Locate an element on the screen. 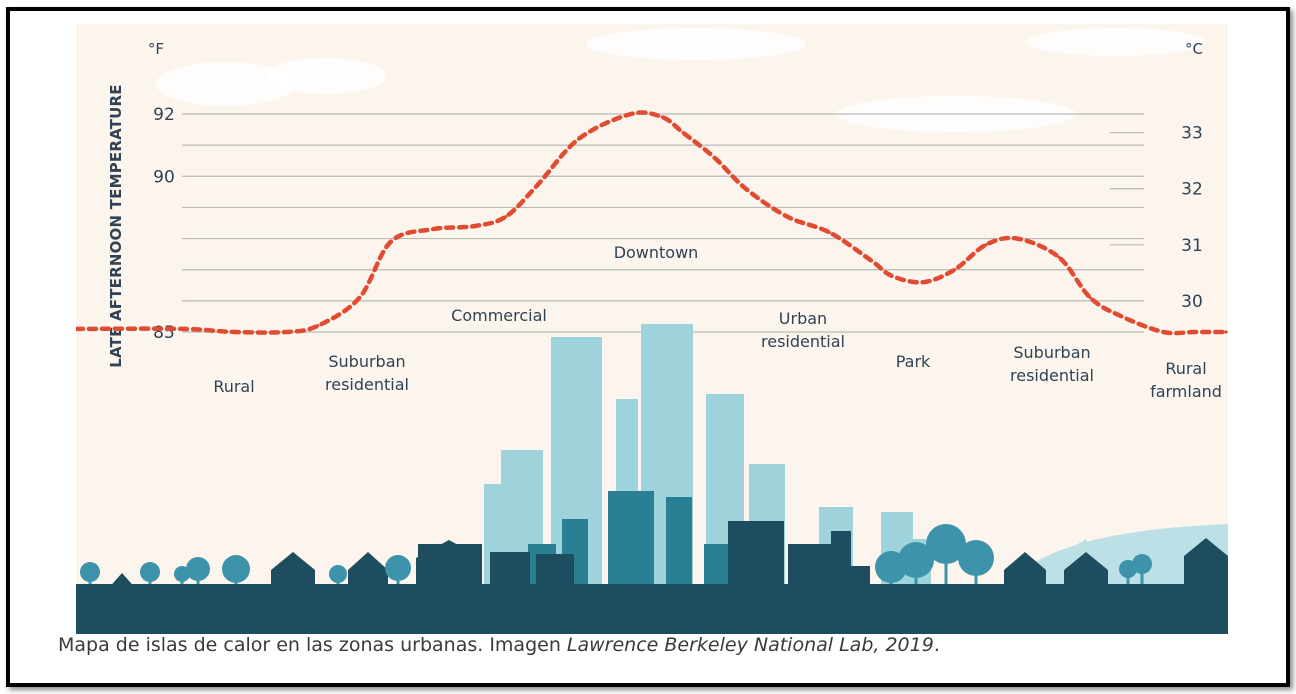 This screenshot has width=1296, height=694. zone-label-3: Downtown is located at coordinates (656, 252).